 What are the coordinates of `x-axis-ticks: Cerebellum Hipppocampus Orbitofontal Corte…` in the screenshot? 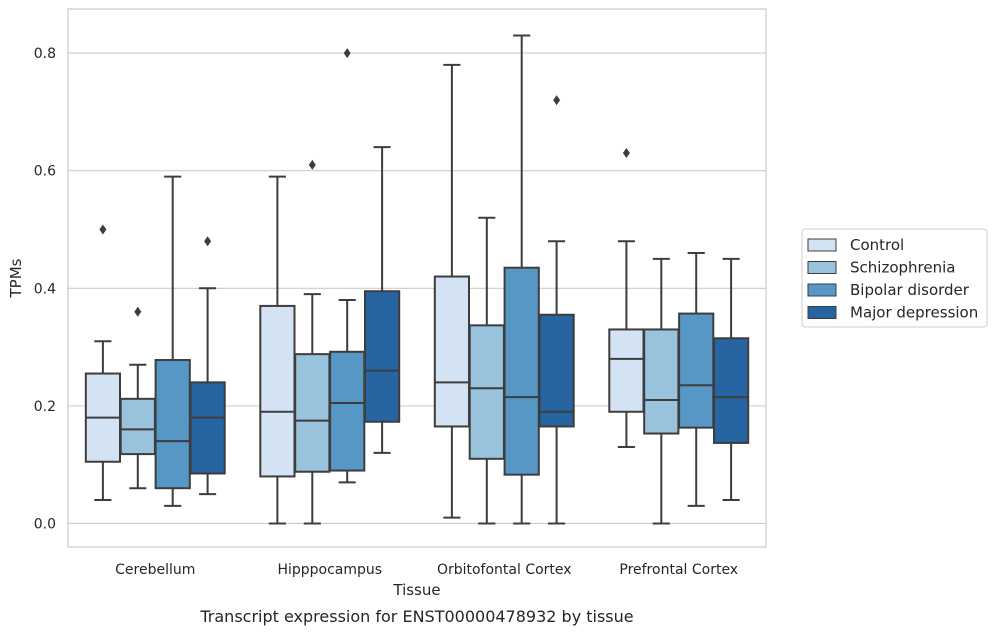 It's located at (426, 570).